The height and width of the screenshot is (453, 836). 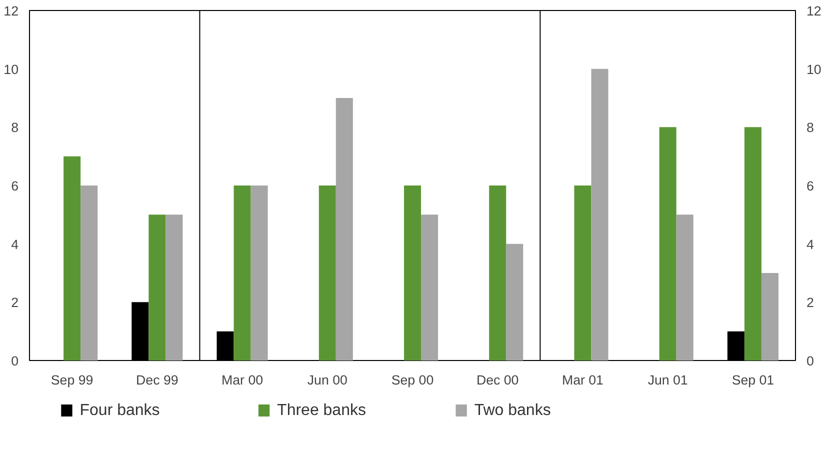 I want to click on y2-tick-label: 0, so click(x=810, y=361).